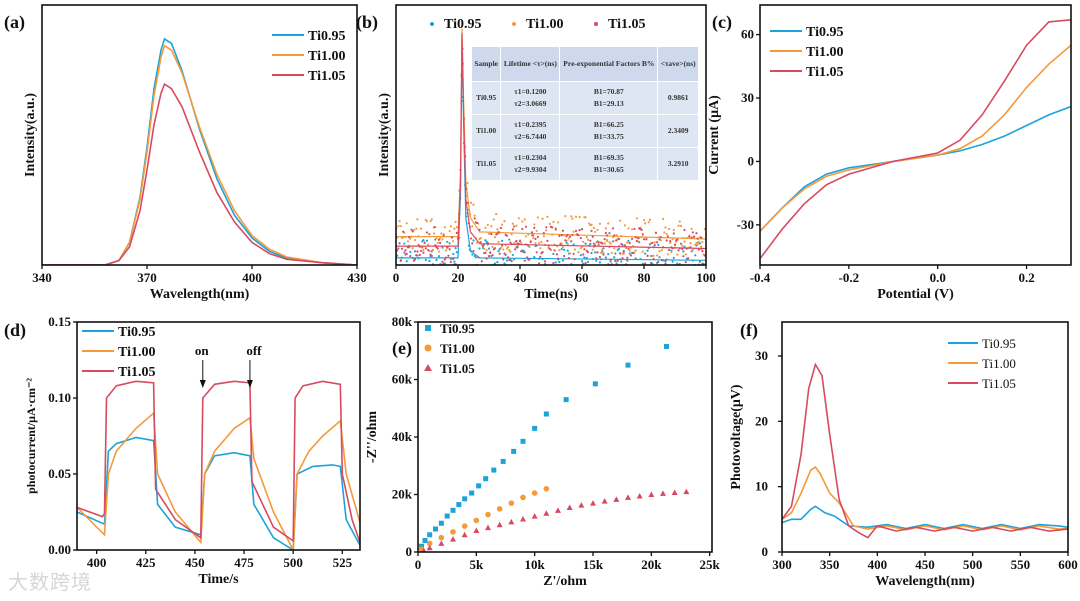 This screenshot has height=601, width=1080. Describe the element at coordinates (530, 98) in the screenshot. I see `table-cell-lifetime: τ1=0.1200 τ2=3.0669` at that location.